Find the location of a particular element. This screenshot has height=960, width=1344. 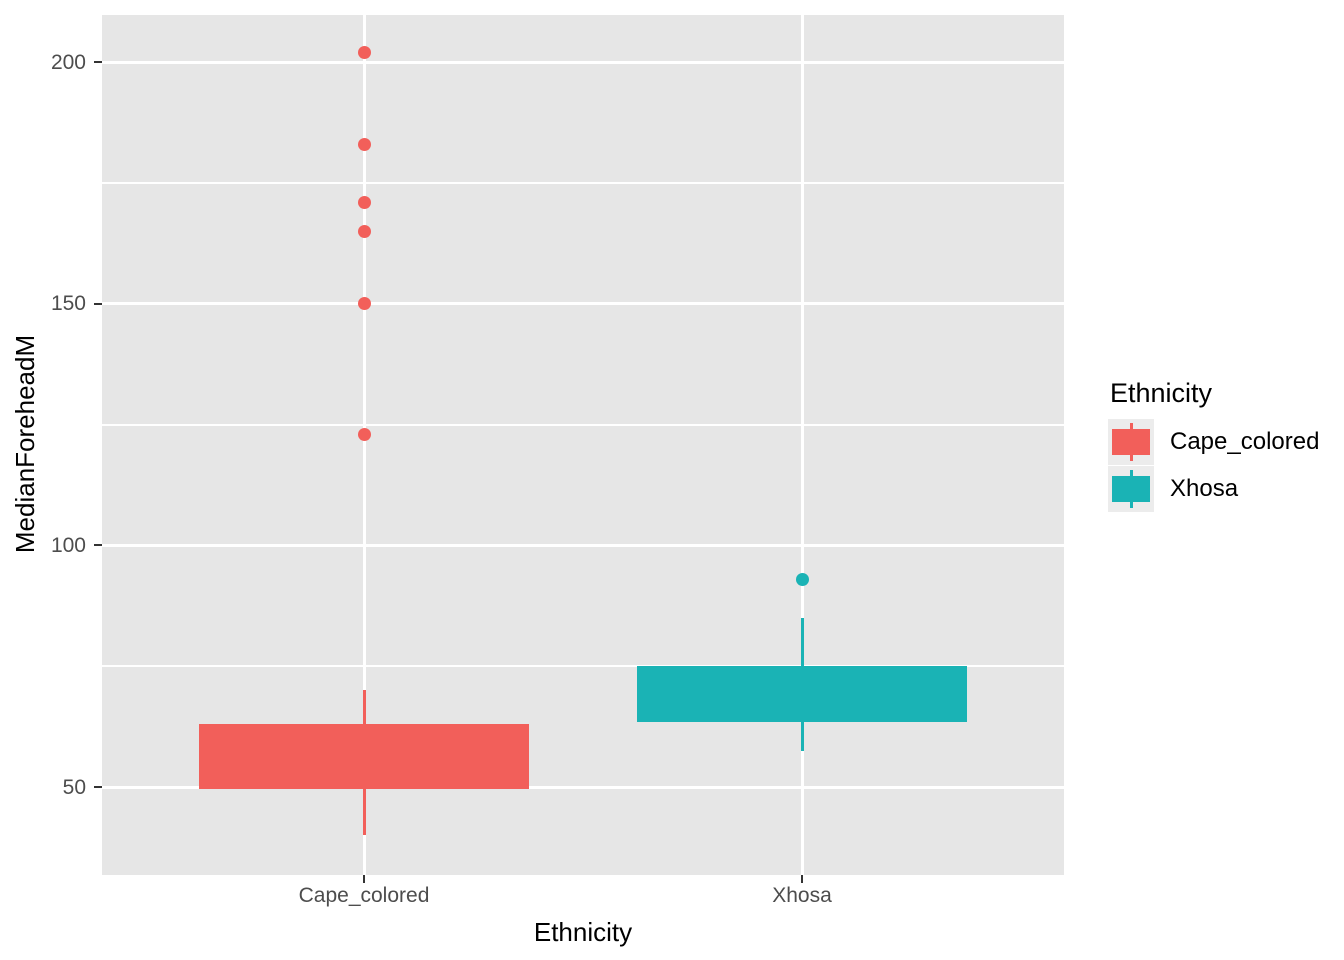

legend-label: Cape_colored is located at coordinates (1245, 441).